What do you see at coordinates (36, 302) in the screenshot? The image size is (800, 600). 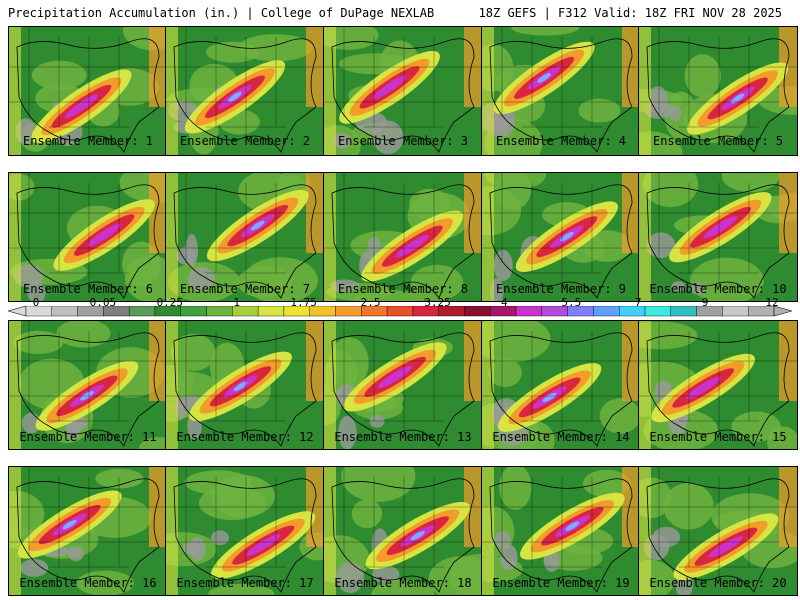 I see `colorbar-tick-label: 0` at bounding box center [36, 302].